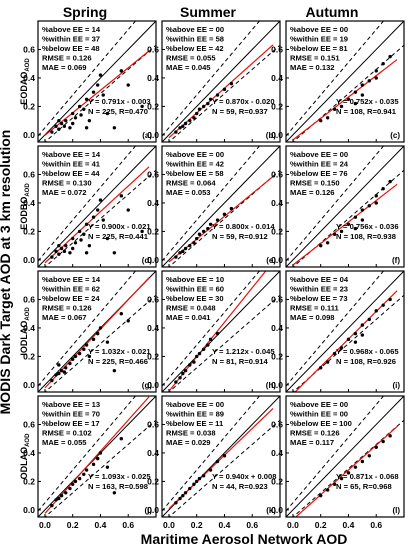 Image resolution: width=420 pixels, height=550 pixels. Describe the element at coordinates (319, 173) in the screenshot. I see `stats-line: %below EE = 76` at that location.